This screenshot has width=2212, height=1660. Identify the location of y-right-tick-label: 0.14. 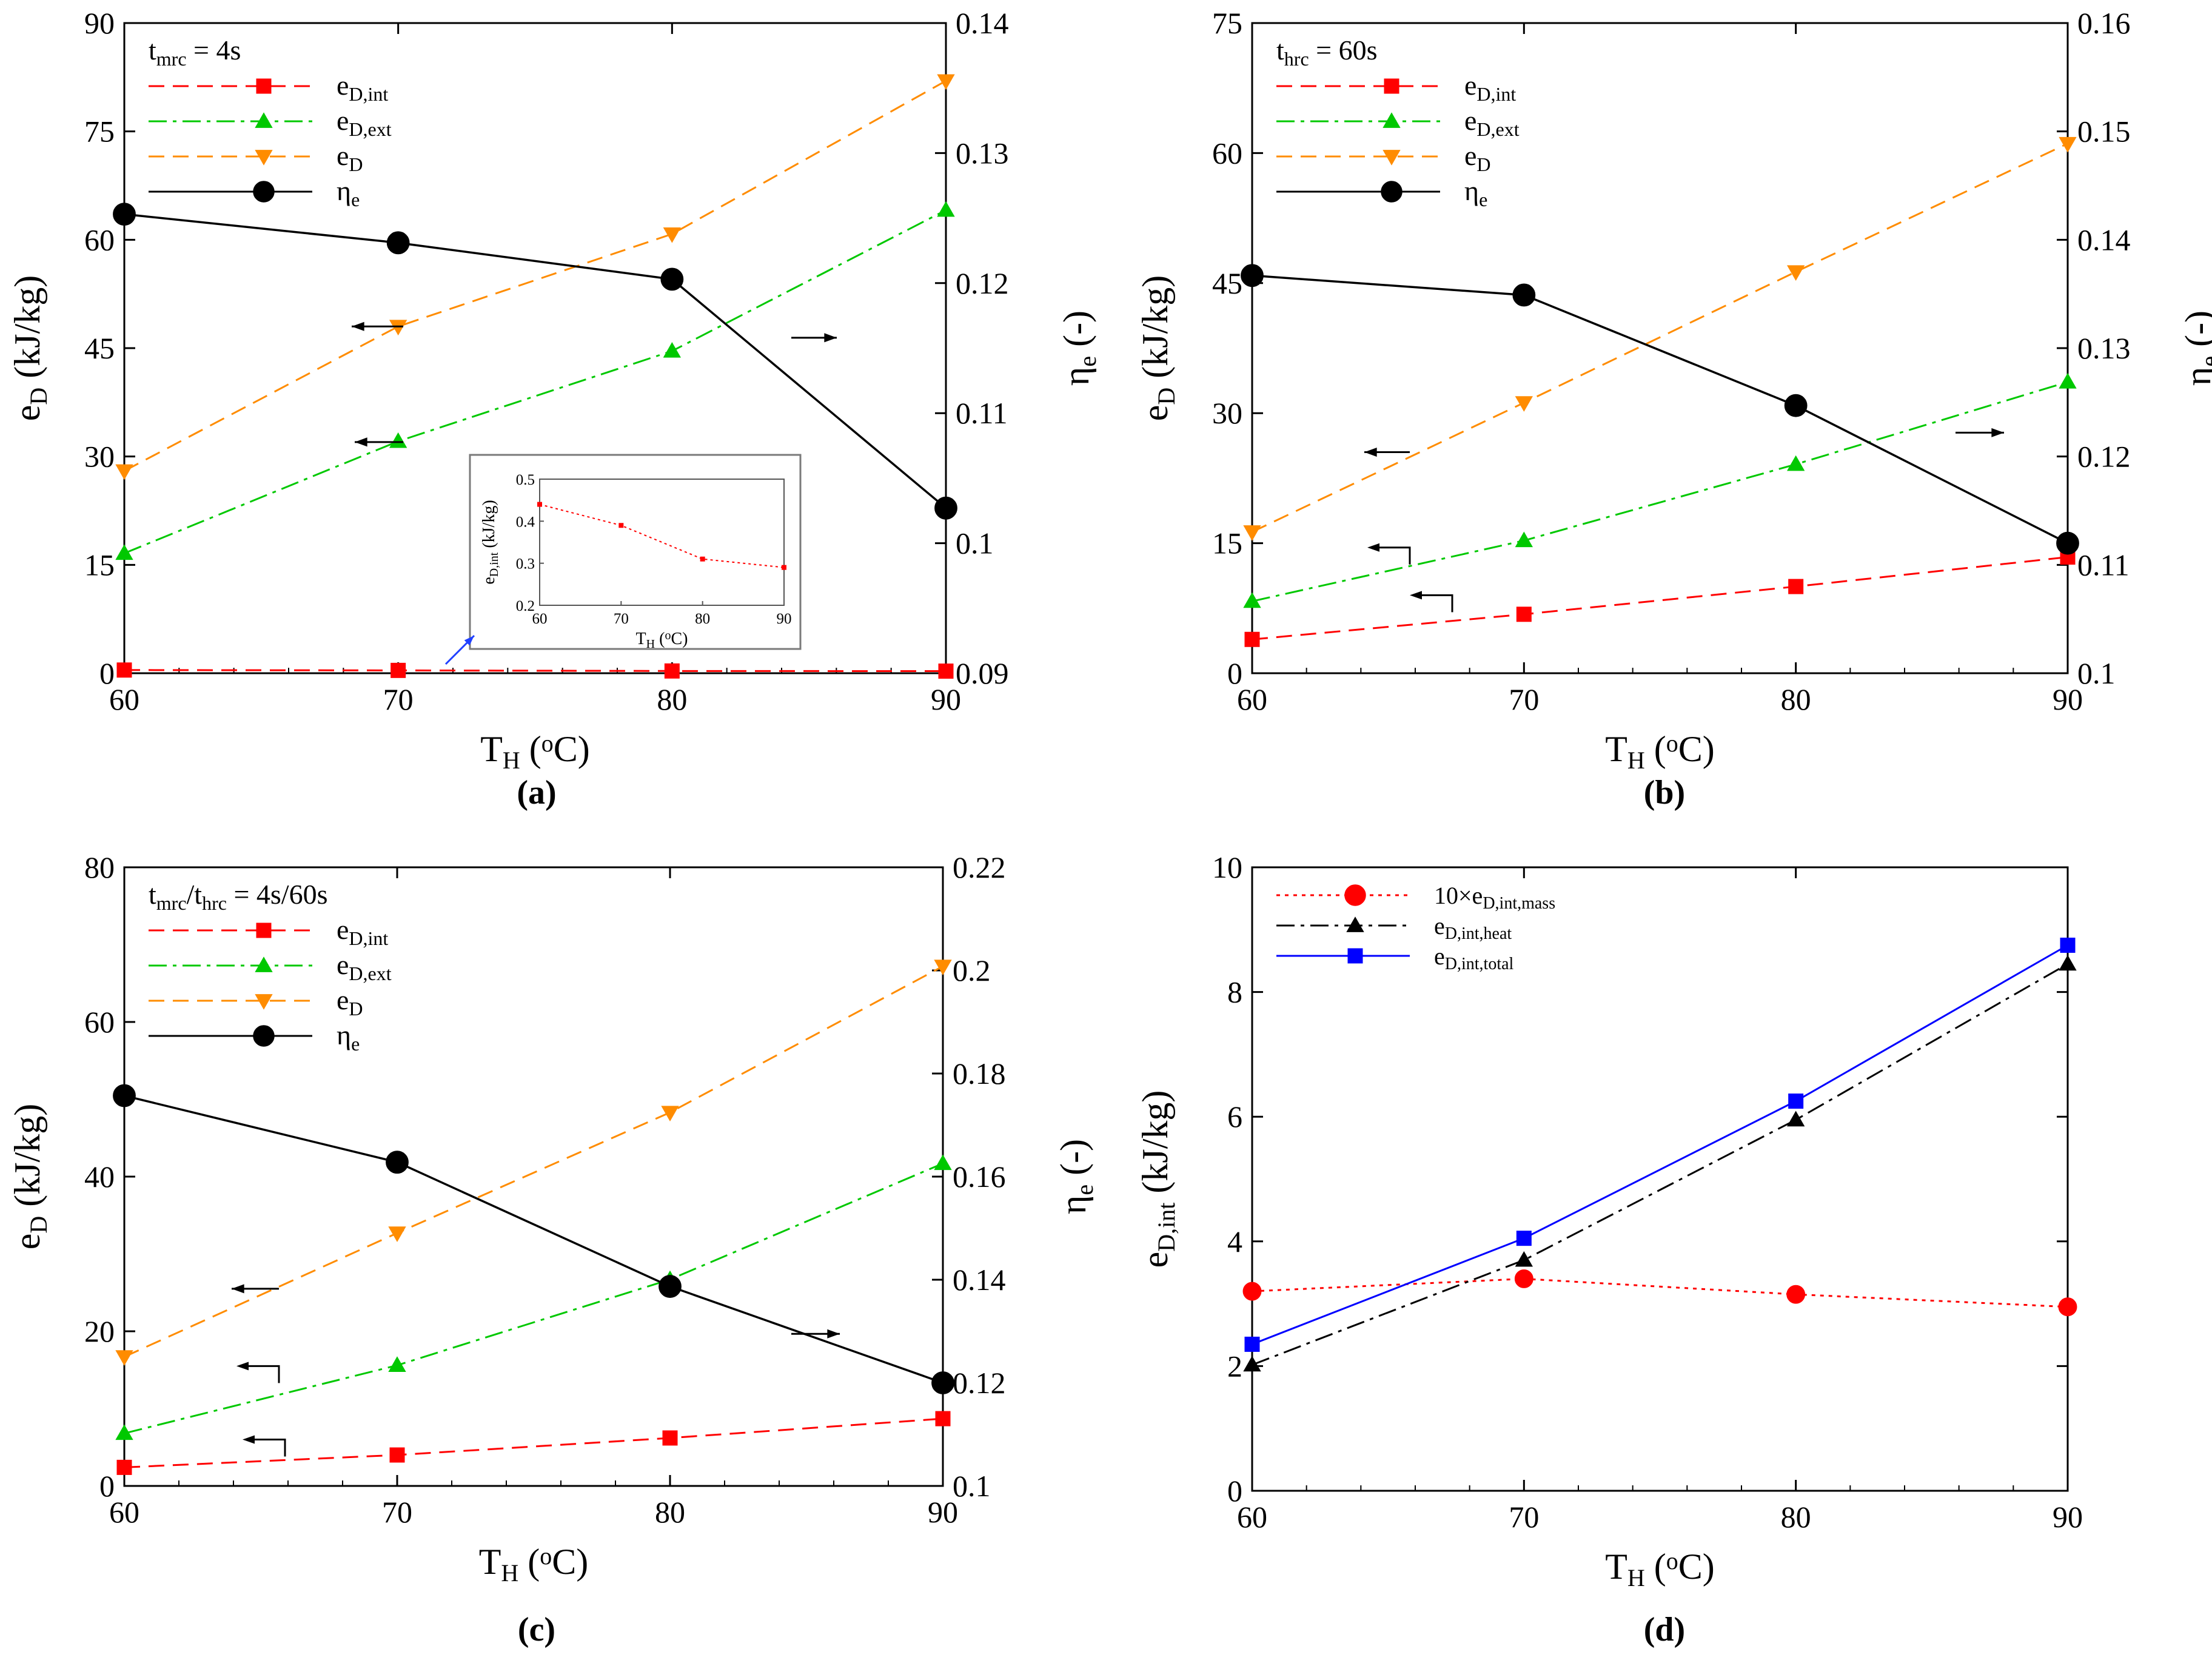
(982, 23).